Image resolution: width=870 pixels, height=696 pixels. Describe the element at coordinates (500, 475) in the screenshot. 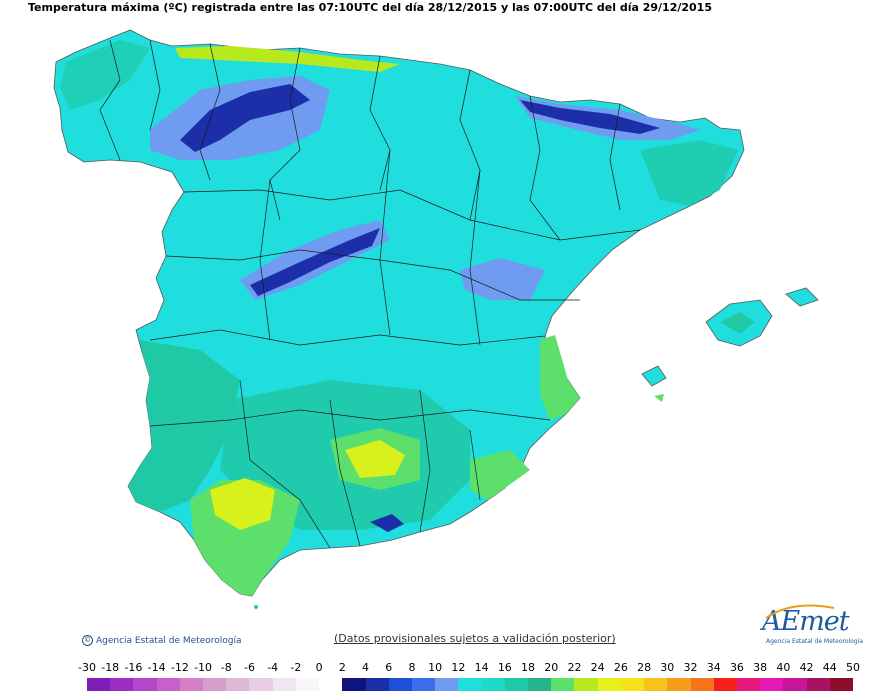

I see `warm-murcia` at that location.